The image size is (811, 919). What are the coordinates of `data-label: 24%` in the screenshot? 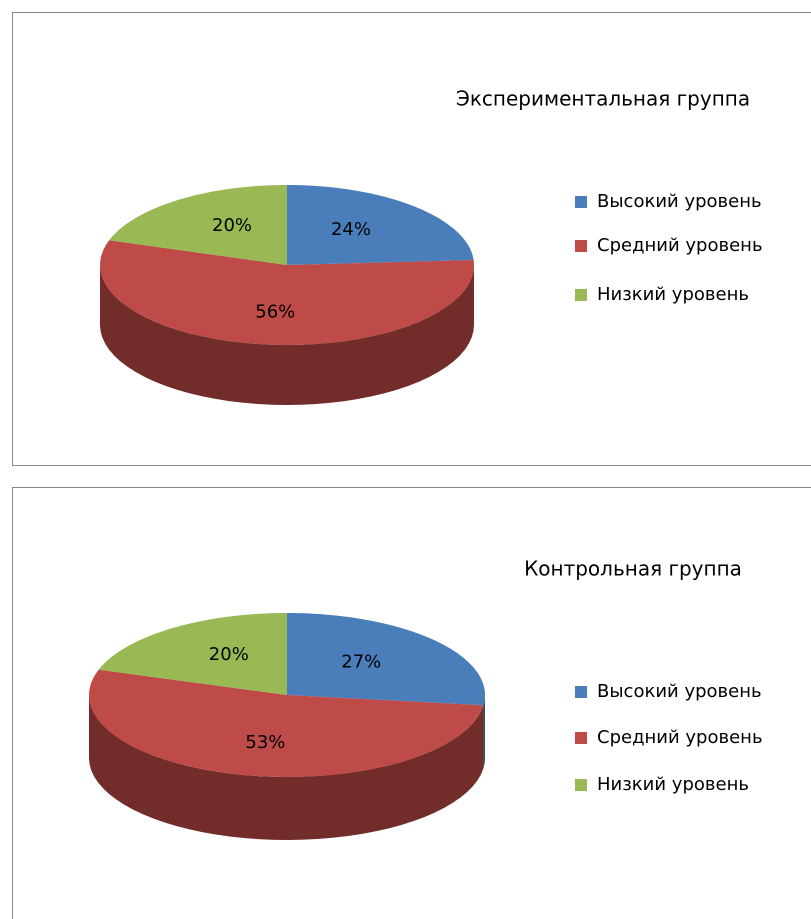 It's located at (351, 229).